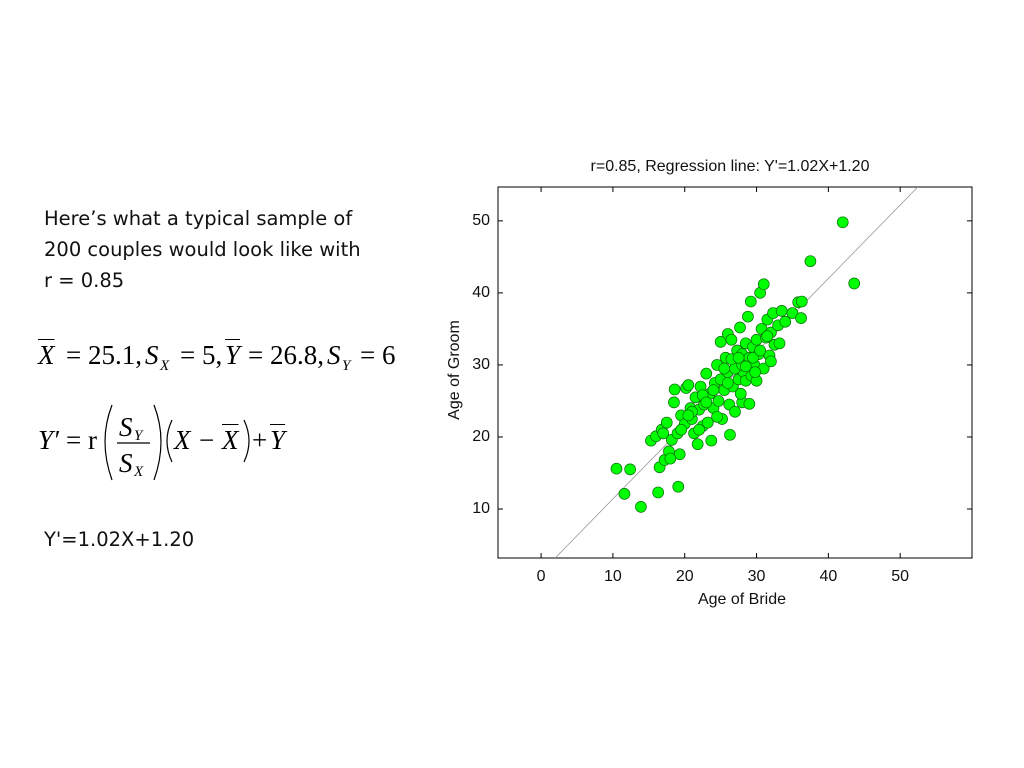  Describe the element at coordinates (481, 436) in the screenshot. I see `y-tick-label: 20` at that location.